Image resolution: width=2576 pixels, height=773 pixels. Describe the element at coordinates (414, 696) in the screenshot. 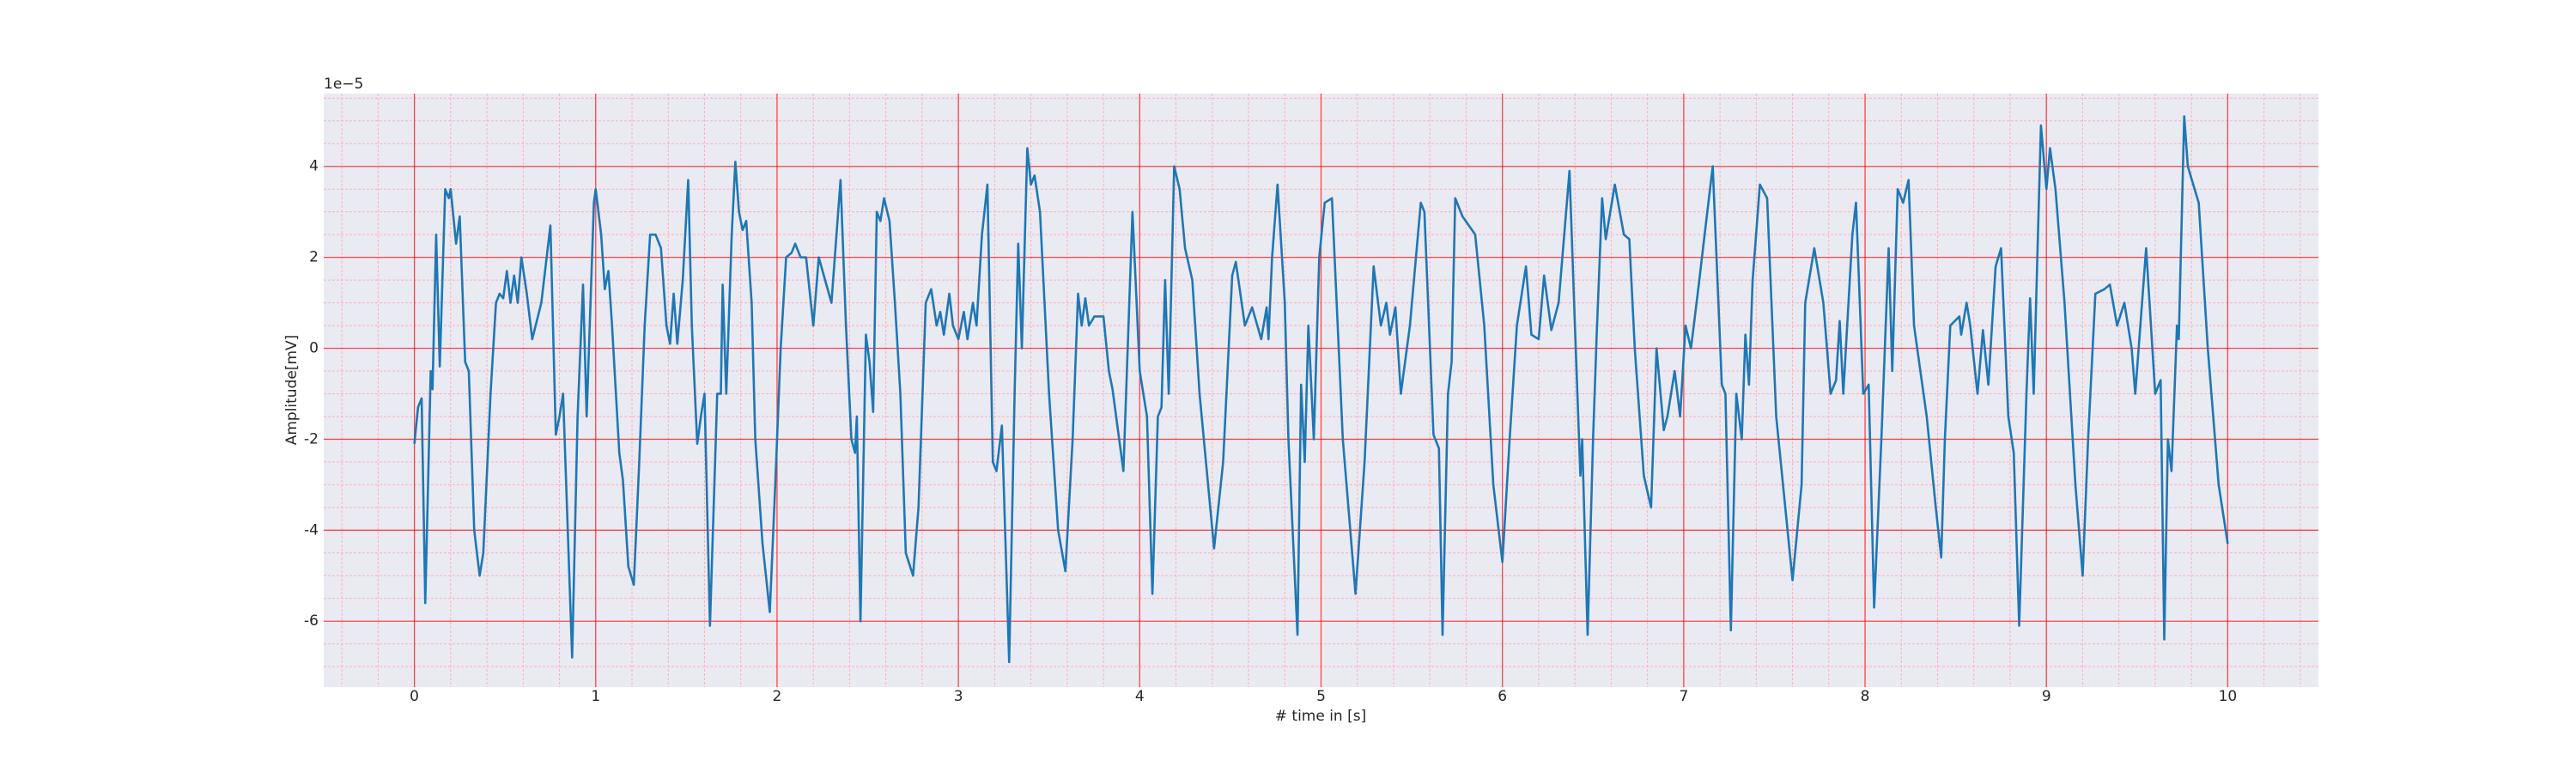

I see `x-tick-label: 0` at that location.